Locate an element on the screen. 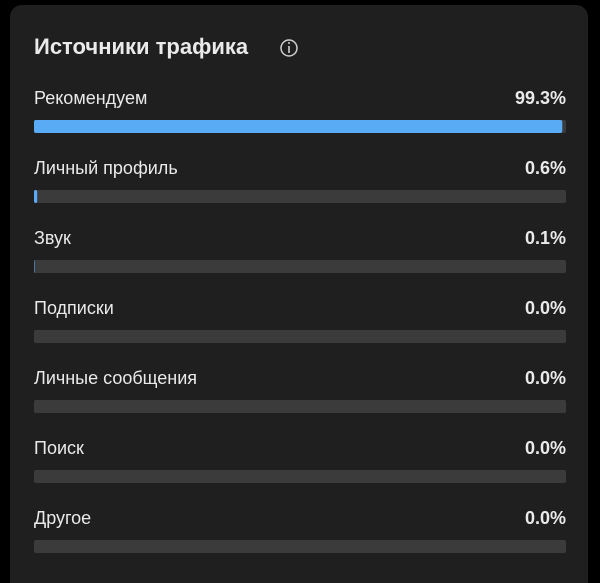 This screenshot has width=600, height=583. source-label: Рекомендуем is located at coordinates (90, 98).